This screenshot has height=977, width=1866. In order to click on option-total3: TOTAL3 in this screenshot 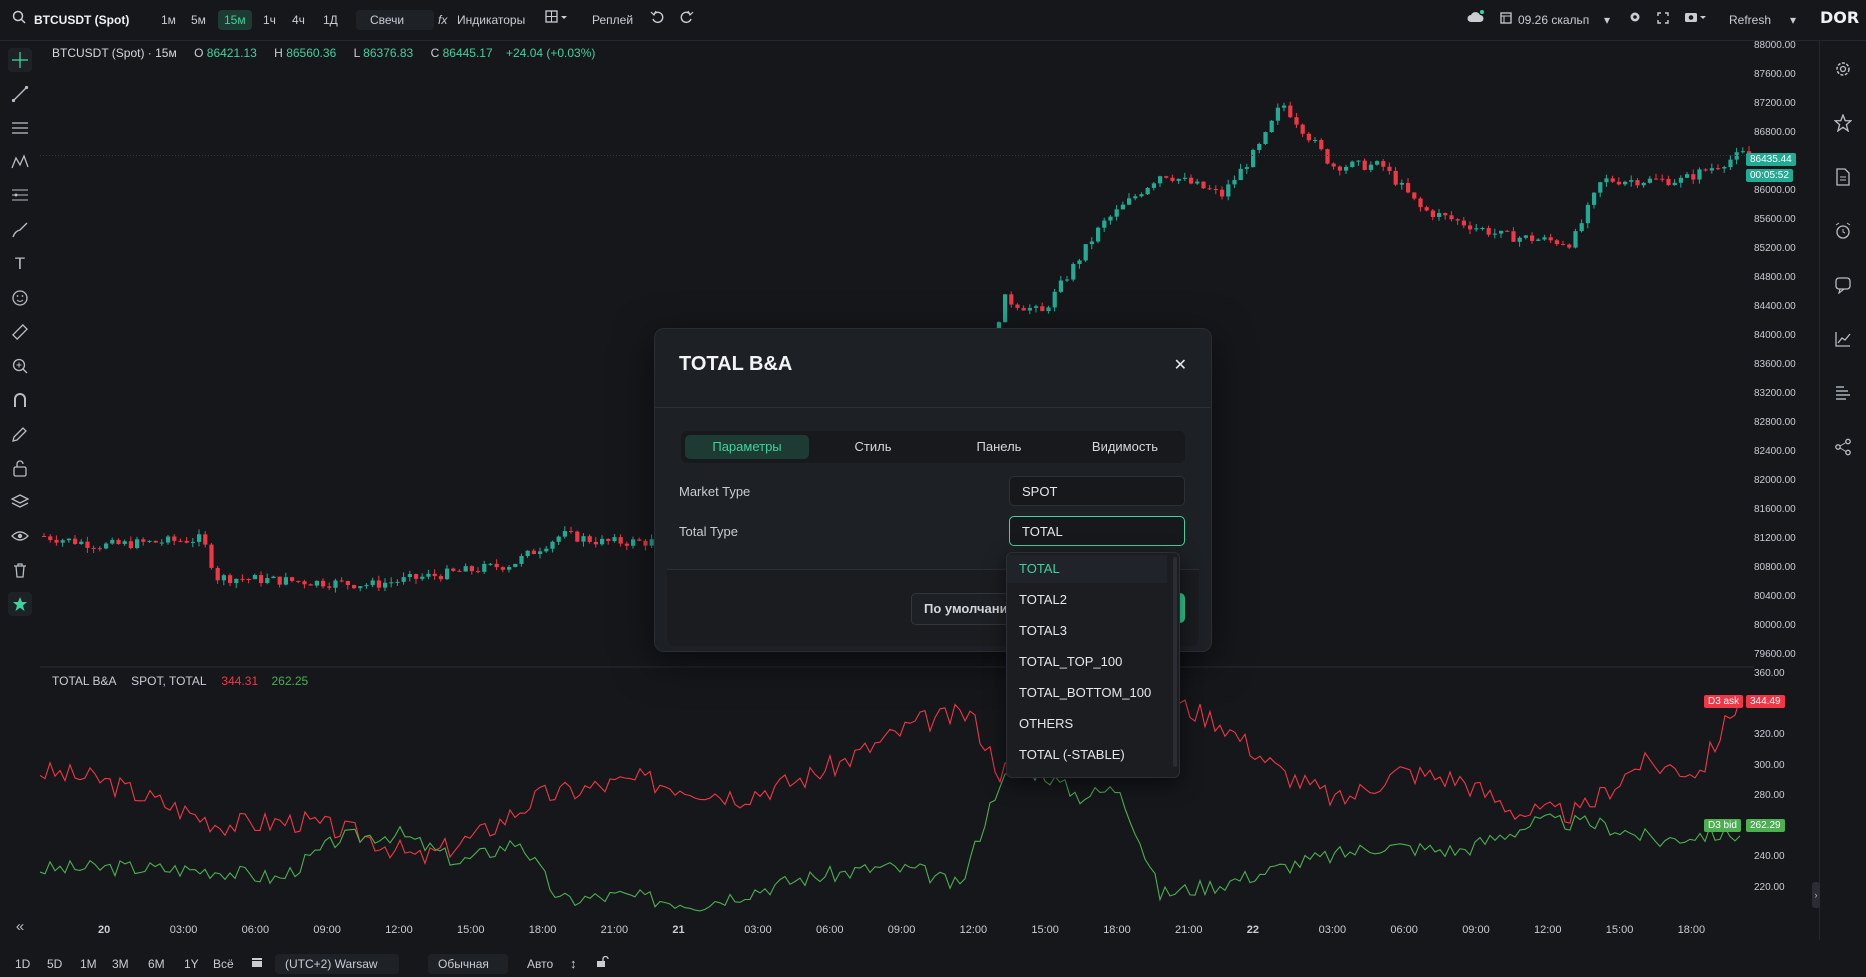, I will do `click(1043, 630)`.